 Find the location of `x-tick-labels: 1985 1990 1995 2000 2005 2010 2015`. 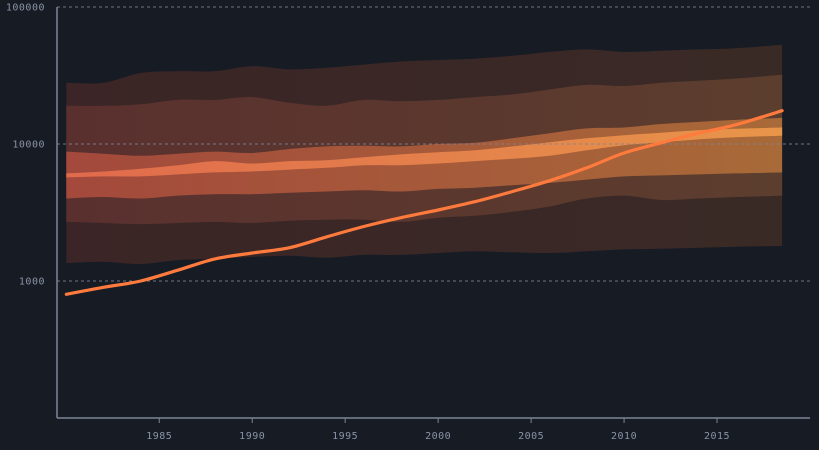

x-tick-labels: 1985 1990 1995 2000 2005 2010 2015 is located at coordinates (438, 436).